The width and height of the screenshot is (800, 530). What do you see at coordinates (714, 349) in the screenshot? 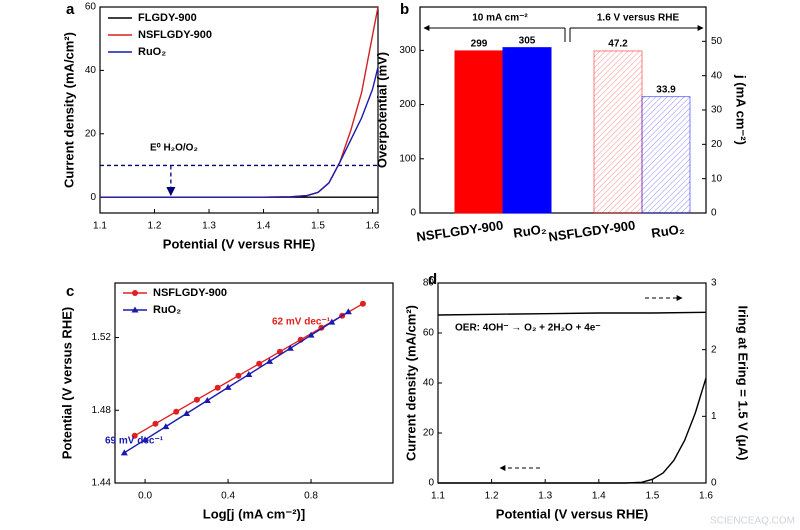
I see `y2-tick-label: 2` at bounding box center [714, 349].